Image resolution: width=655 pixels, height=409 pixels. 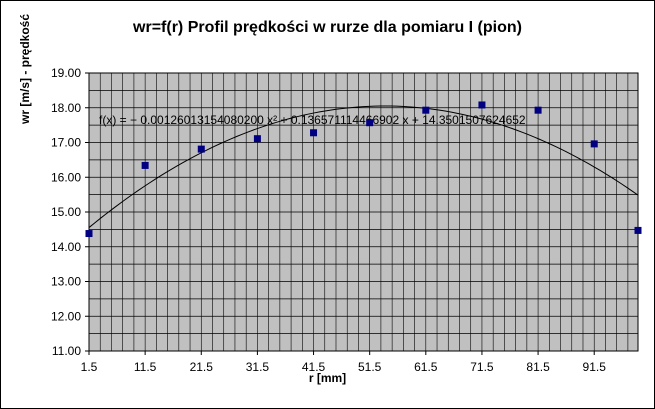 What do you see at coordinates (426, 367) in the screenshot?
I see `x-tick-label: 61.5` at bounding box center [426, 367].